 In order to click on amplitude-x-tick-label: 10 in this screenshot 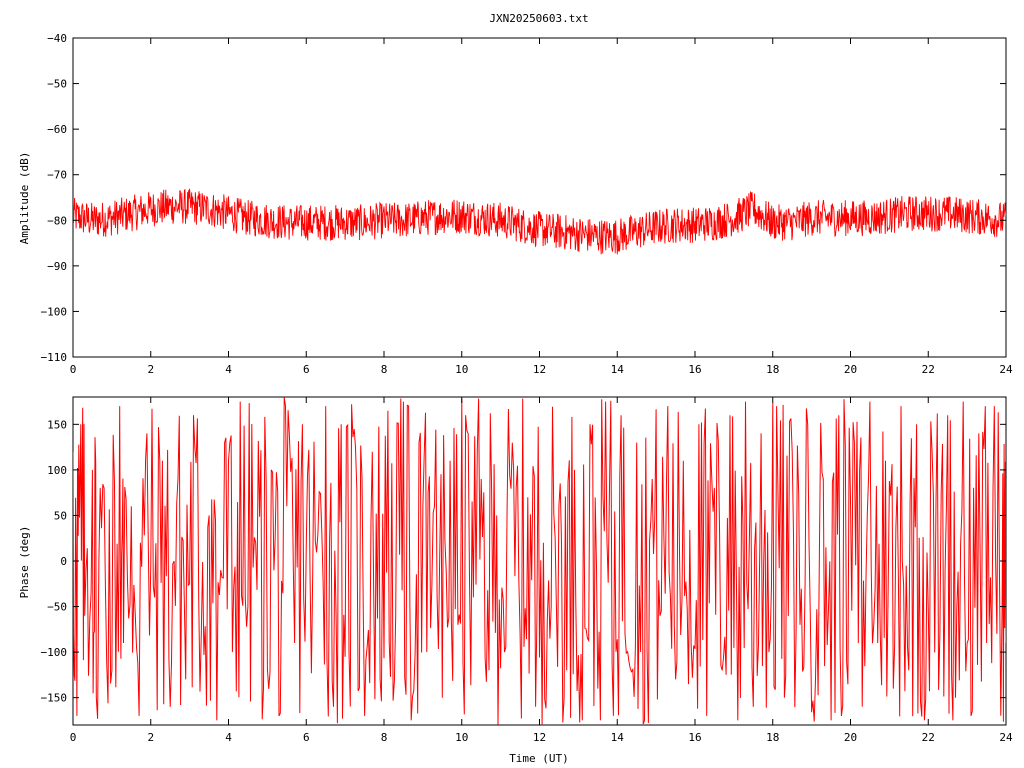, I will do `click(461, 369)`.